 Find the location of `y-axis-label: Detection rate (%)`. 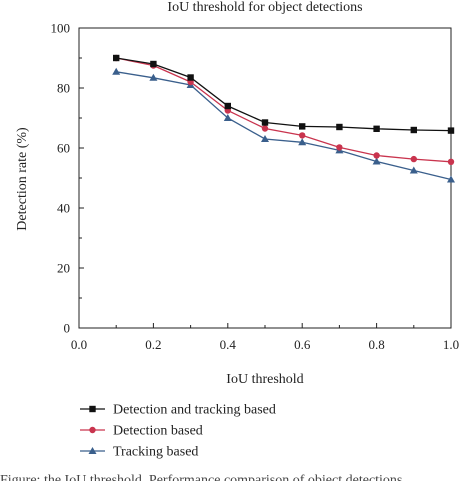

y-axis-label: Detection rate (%) is located at coordinates (22, 179).